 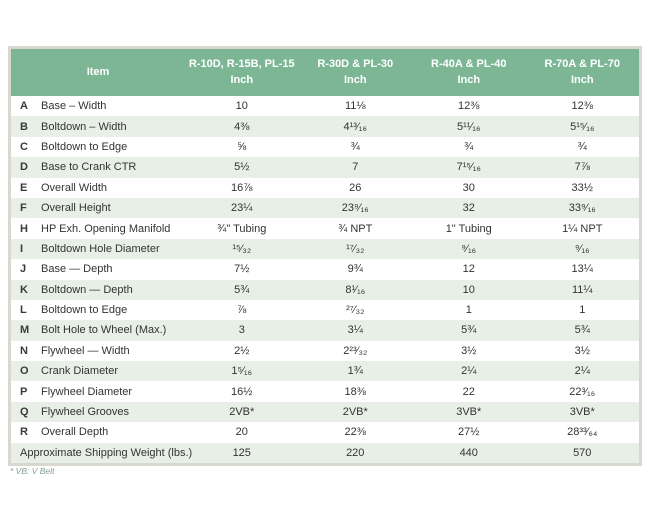 I want to click on row-value: 3VB*, so click(x=582, y=412).